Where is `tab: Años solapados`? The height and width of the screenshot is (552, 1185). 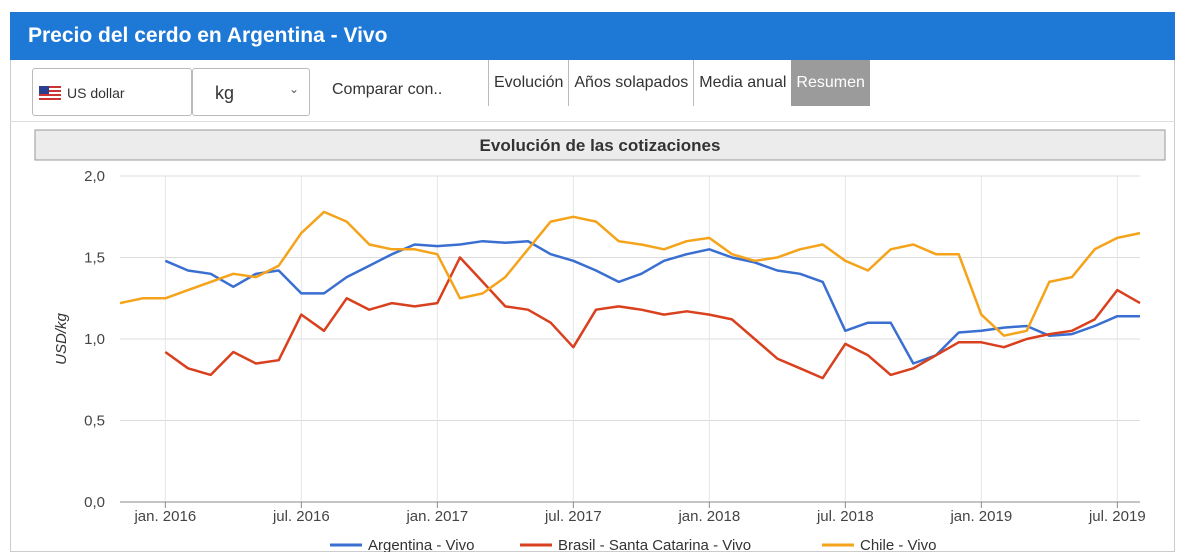
tab: Años solapados is located at coordinates (630, 83).